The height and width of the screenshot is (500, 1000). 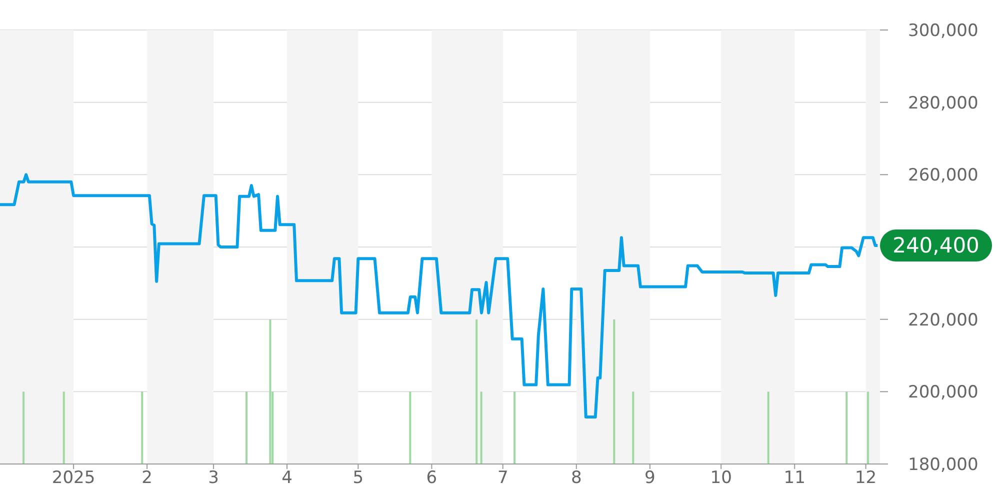 I want to click on x-tick-label: 2025, so click(x=74, y=478).